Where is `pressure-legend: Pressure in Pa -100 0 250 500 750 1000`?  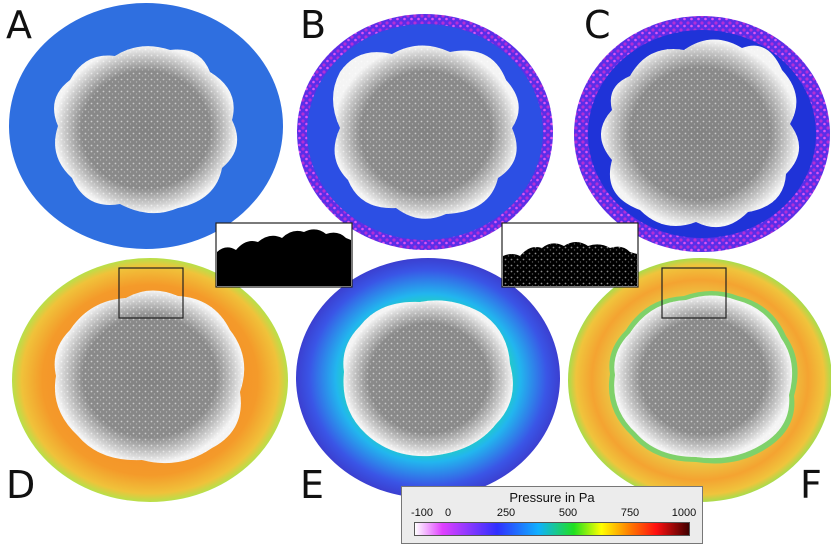
pressure-legend: Pressure in Pa -100 0 250 500 750 1000 is located at coordinates (552, 515).